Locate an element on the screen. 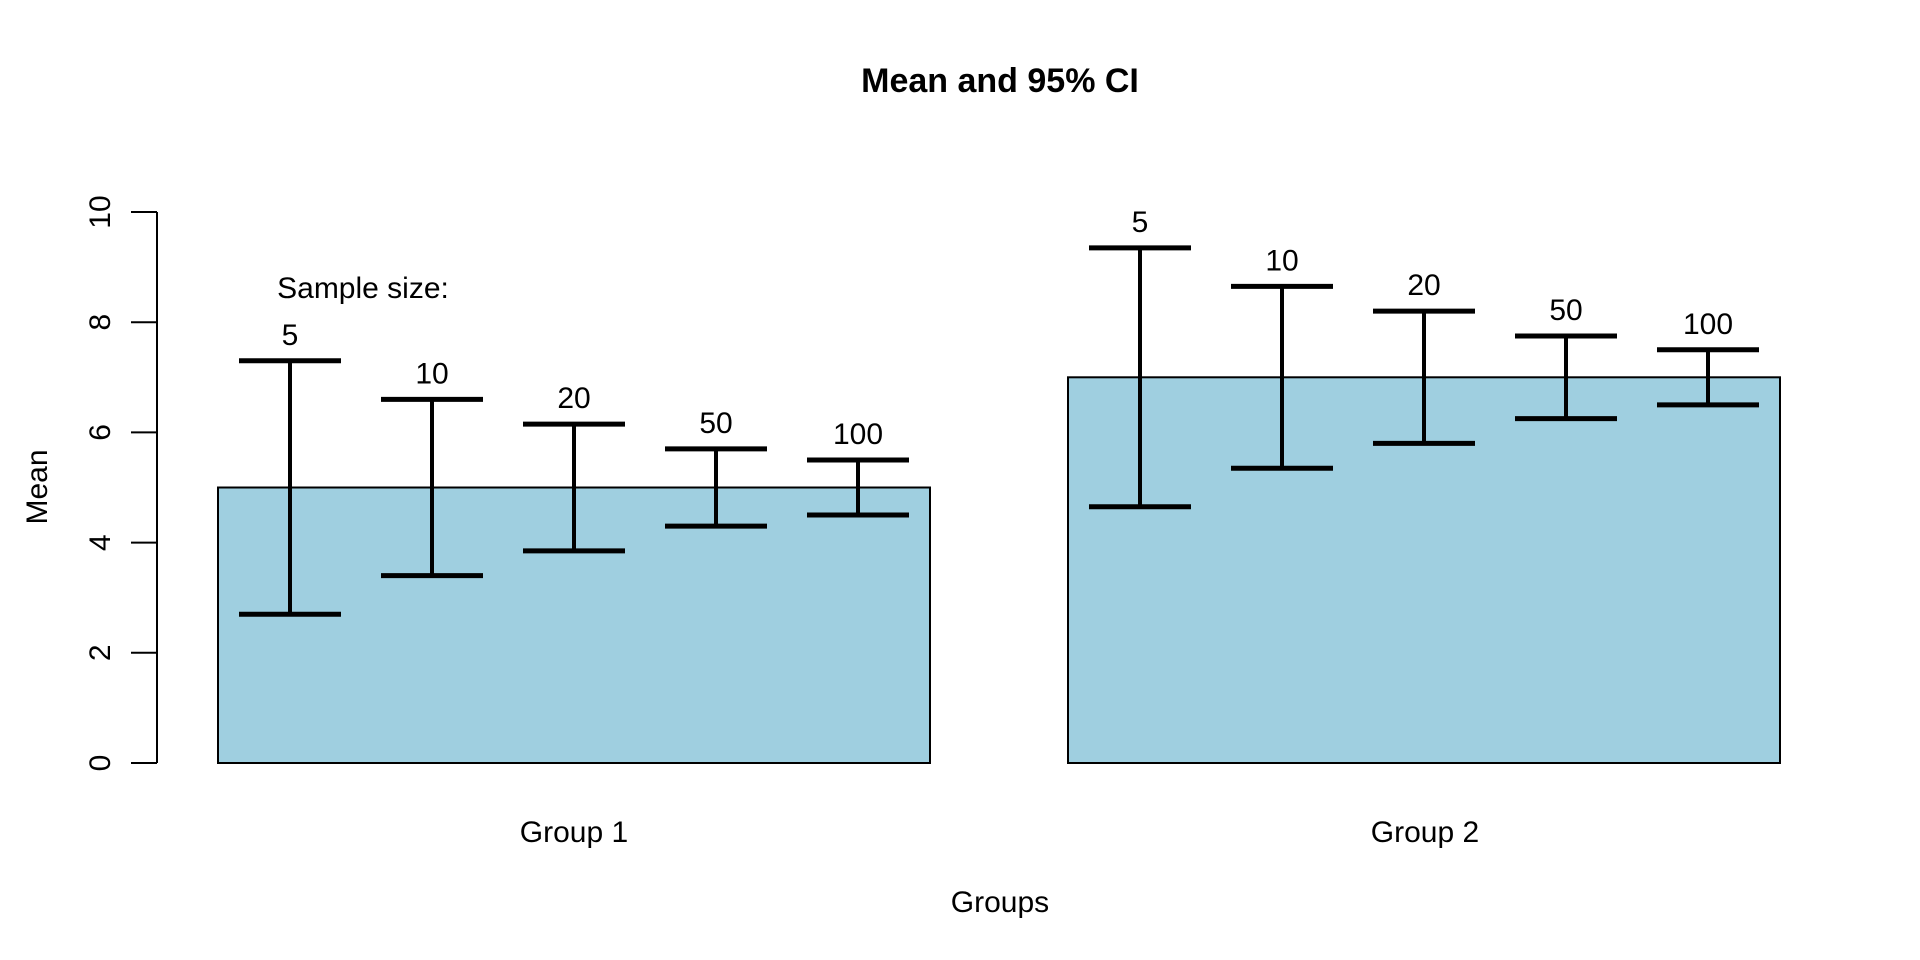  y-tick-label: 4 is located at coordinates (100, 542).